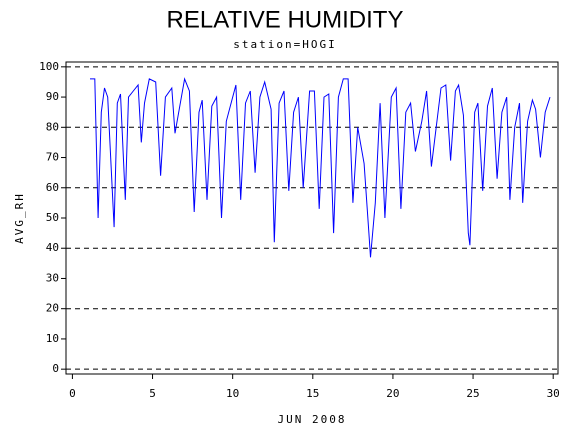  What do you see at coordinates (52, 126) in the screenshot?
I see `y-tick-label: 80` at bounding box center [52, 126].